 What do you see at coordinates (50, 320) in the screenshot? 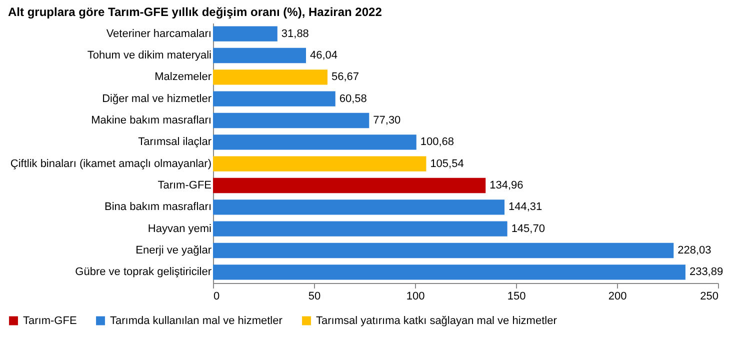
I see `legend-label: Tarım-GFE` at bounding box center [50, 320].